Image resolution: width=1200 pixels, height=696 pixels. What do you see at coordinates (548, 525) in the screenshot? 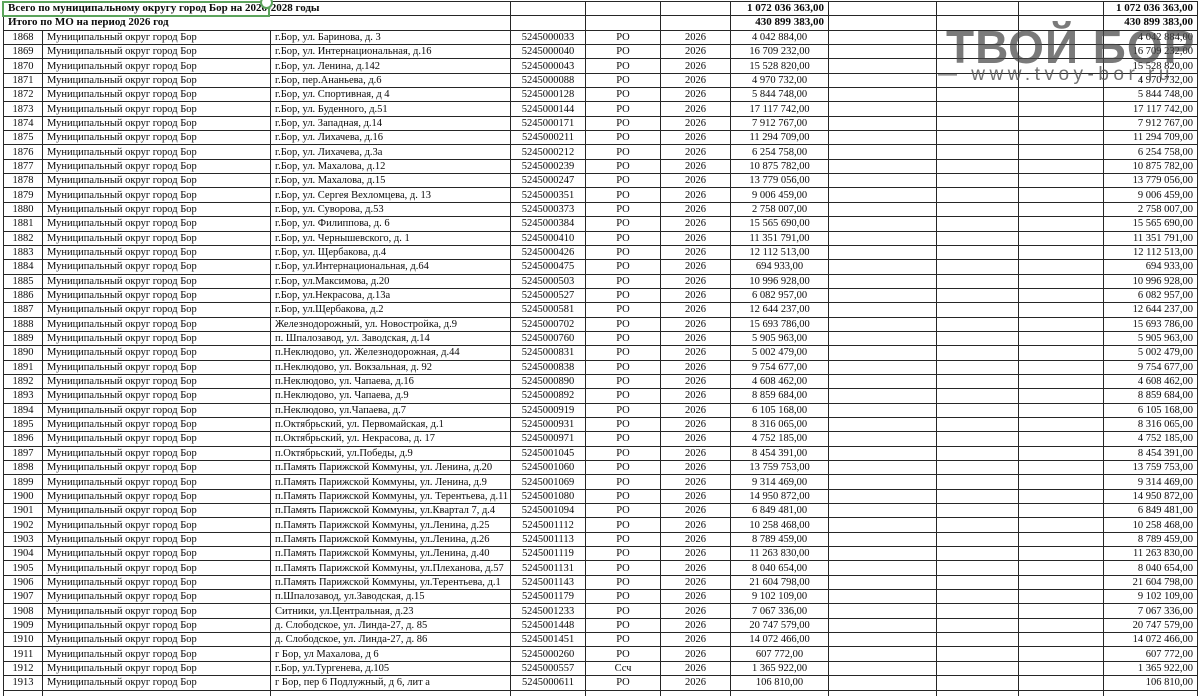
I see `code-cell: 5245001112` at bounding box center [548, 525].